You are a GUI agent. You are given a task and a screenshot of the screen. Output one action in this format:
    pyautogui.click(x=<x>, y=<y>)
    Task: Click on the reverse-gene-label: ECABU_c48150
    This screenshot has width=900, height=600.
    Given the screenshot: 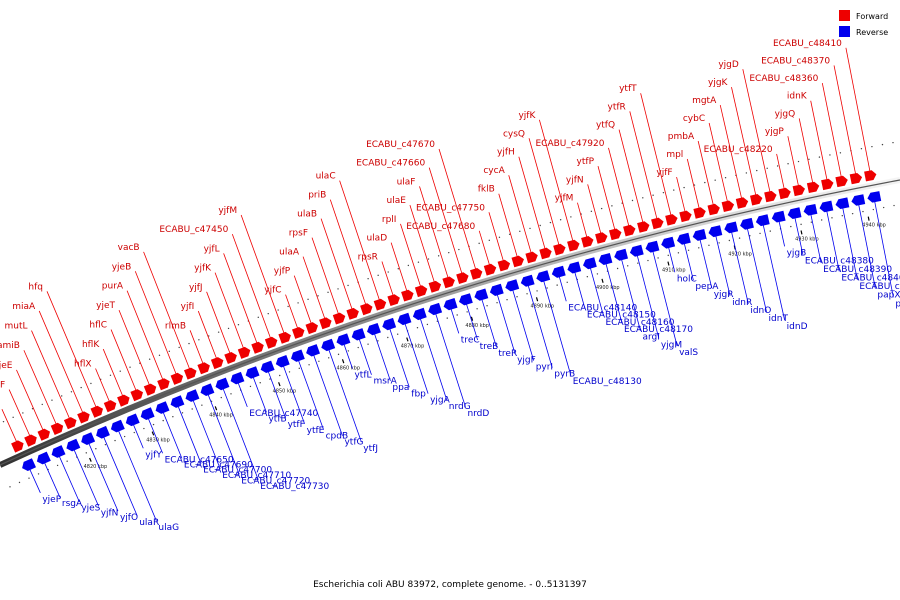 What is the action you would take?
    pyautogui.click(x=621, y=315)
    